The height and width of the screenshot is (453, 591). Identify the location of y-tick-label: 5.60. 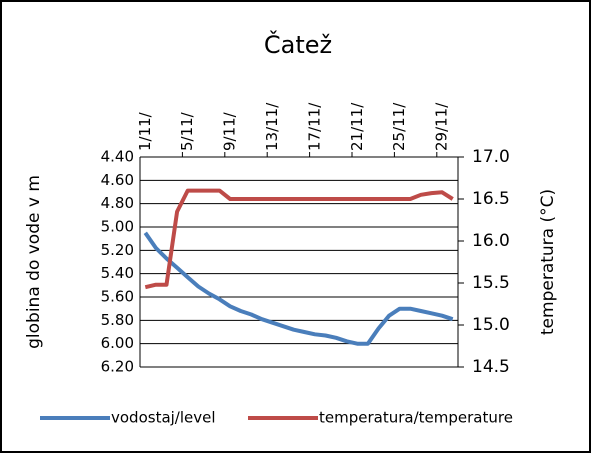
(117, 297).